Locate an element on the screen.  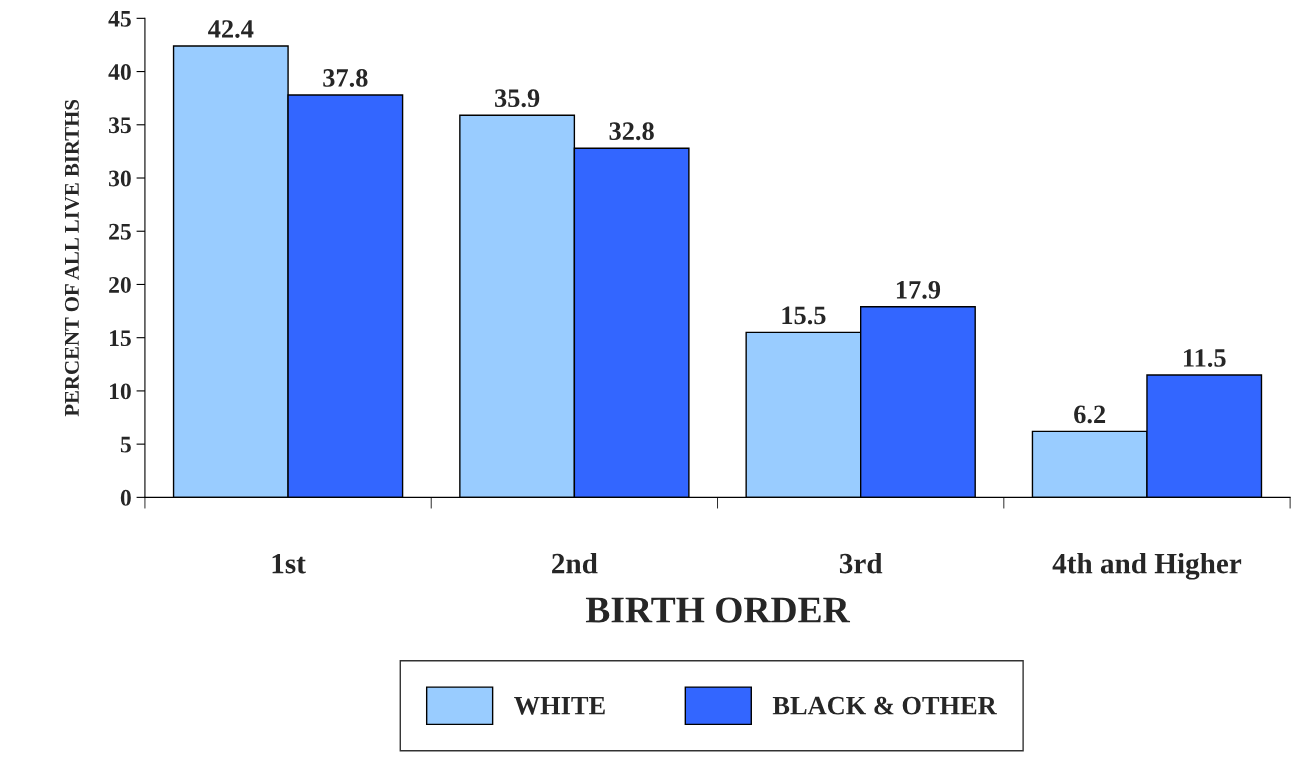
y-tick-label: 35 is located at coordinates (120, 125).